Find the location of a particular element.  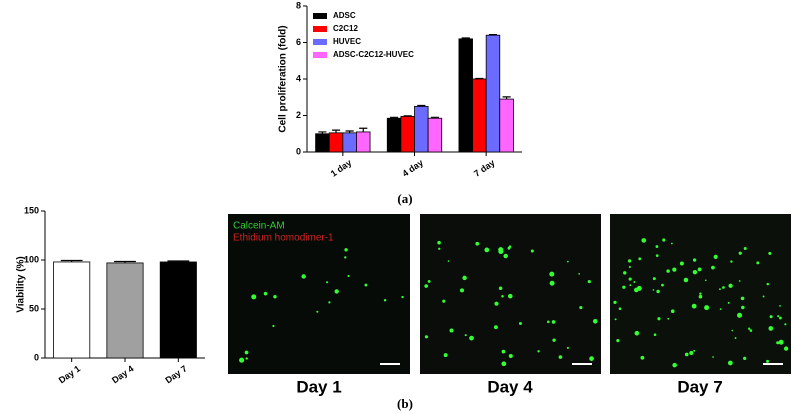

y-tick-label: 50 is located at coordinates (34, 308).